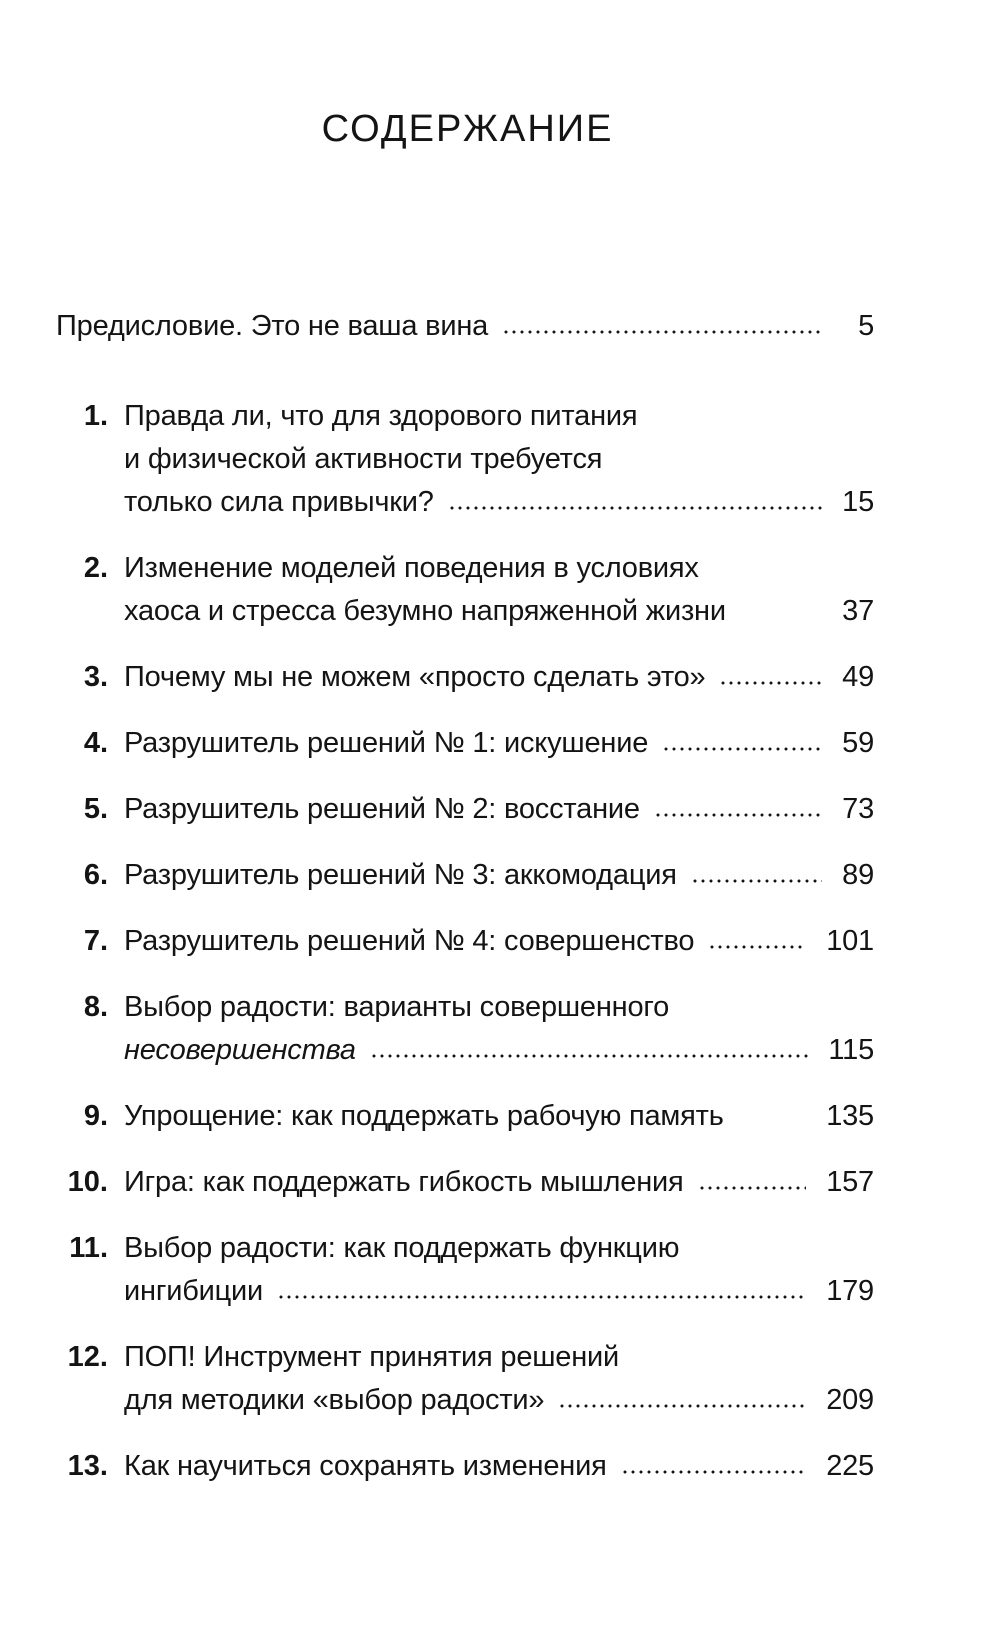  I want to click on chapter-number: 8., so click(95, 1007).